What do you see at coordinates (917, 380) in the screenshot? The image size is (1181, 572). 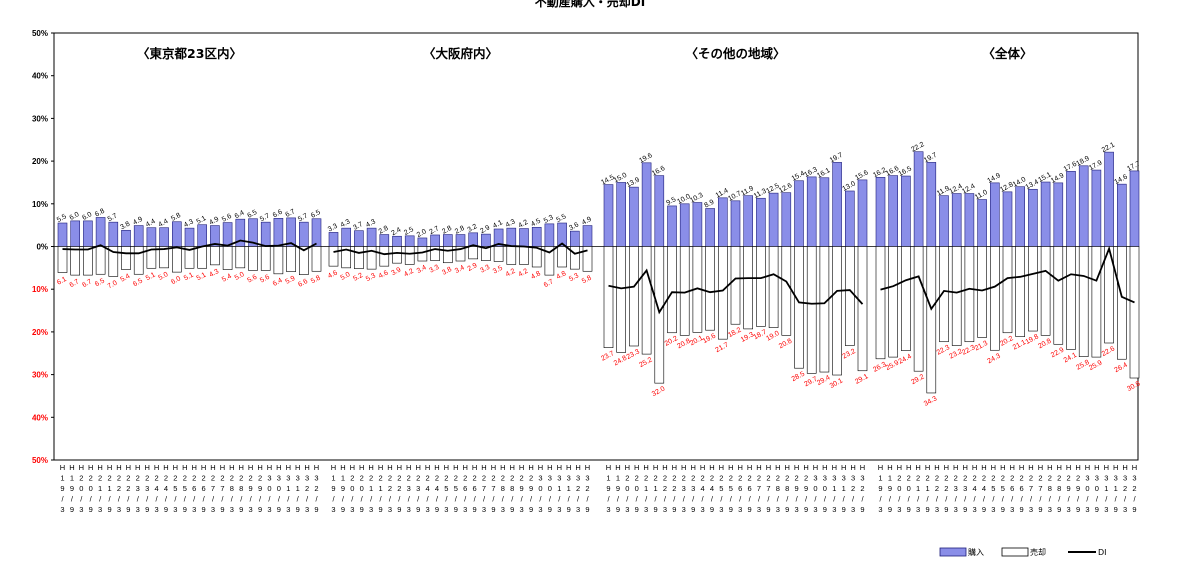 I see `sell-value-label: 29.2` at bounding box center [917, 380].